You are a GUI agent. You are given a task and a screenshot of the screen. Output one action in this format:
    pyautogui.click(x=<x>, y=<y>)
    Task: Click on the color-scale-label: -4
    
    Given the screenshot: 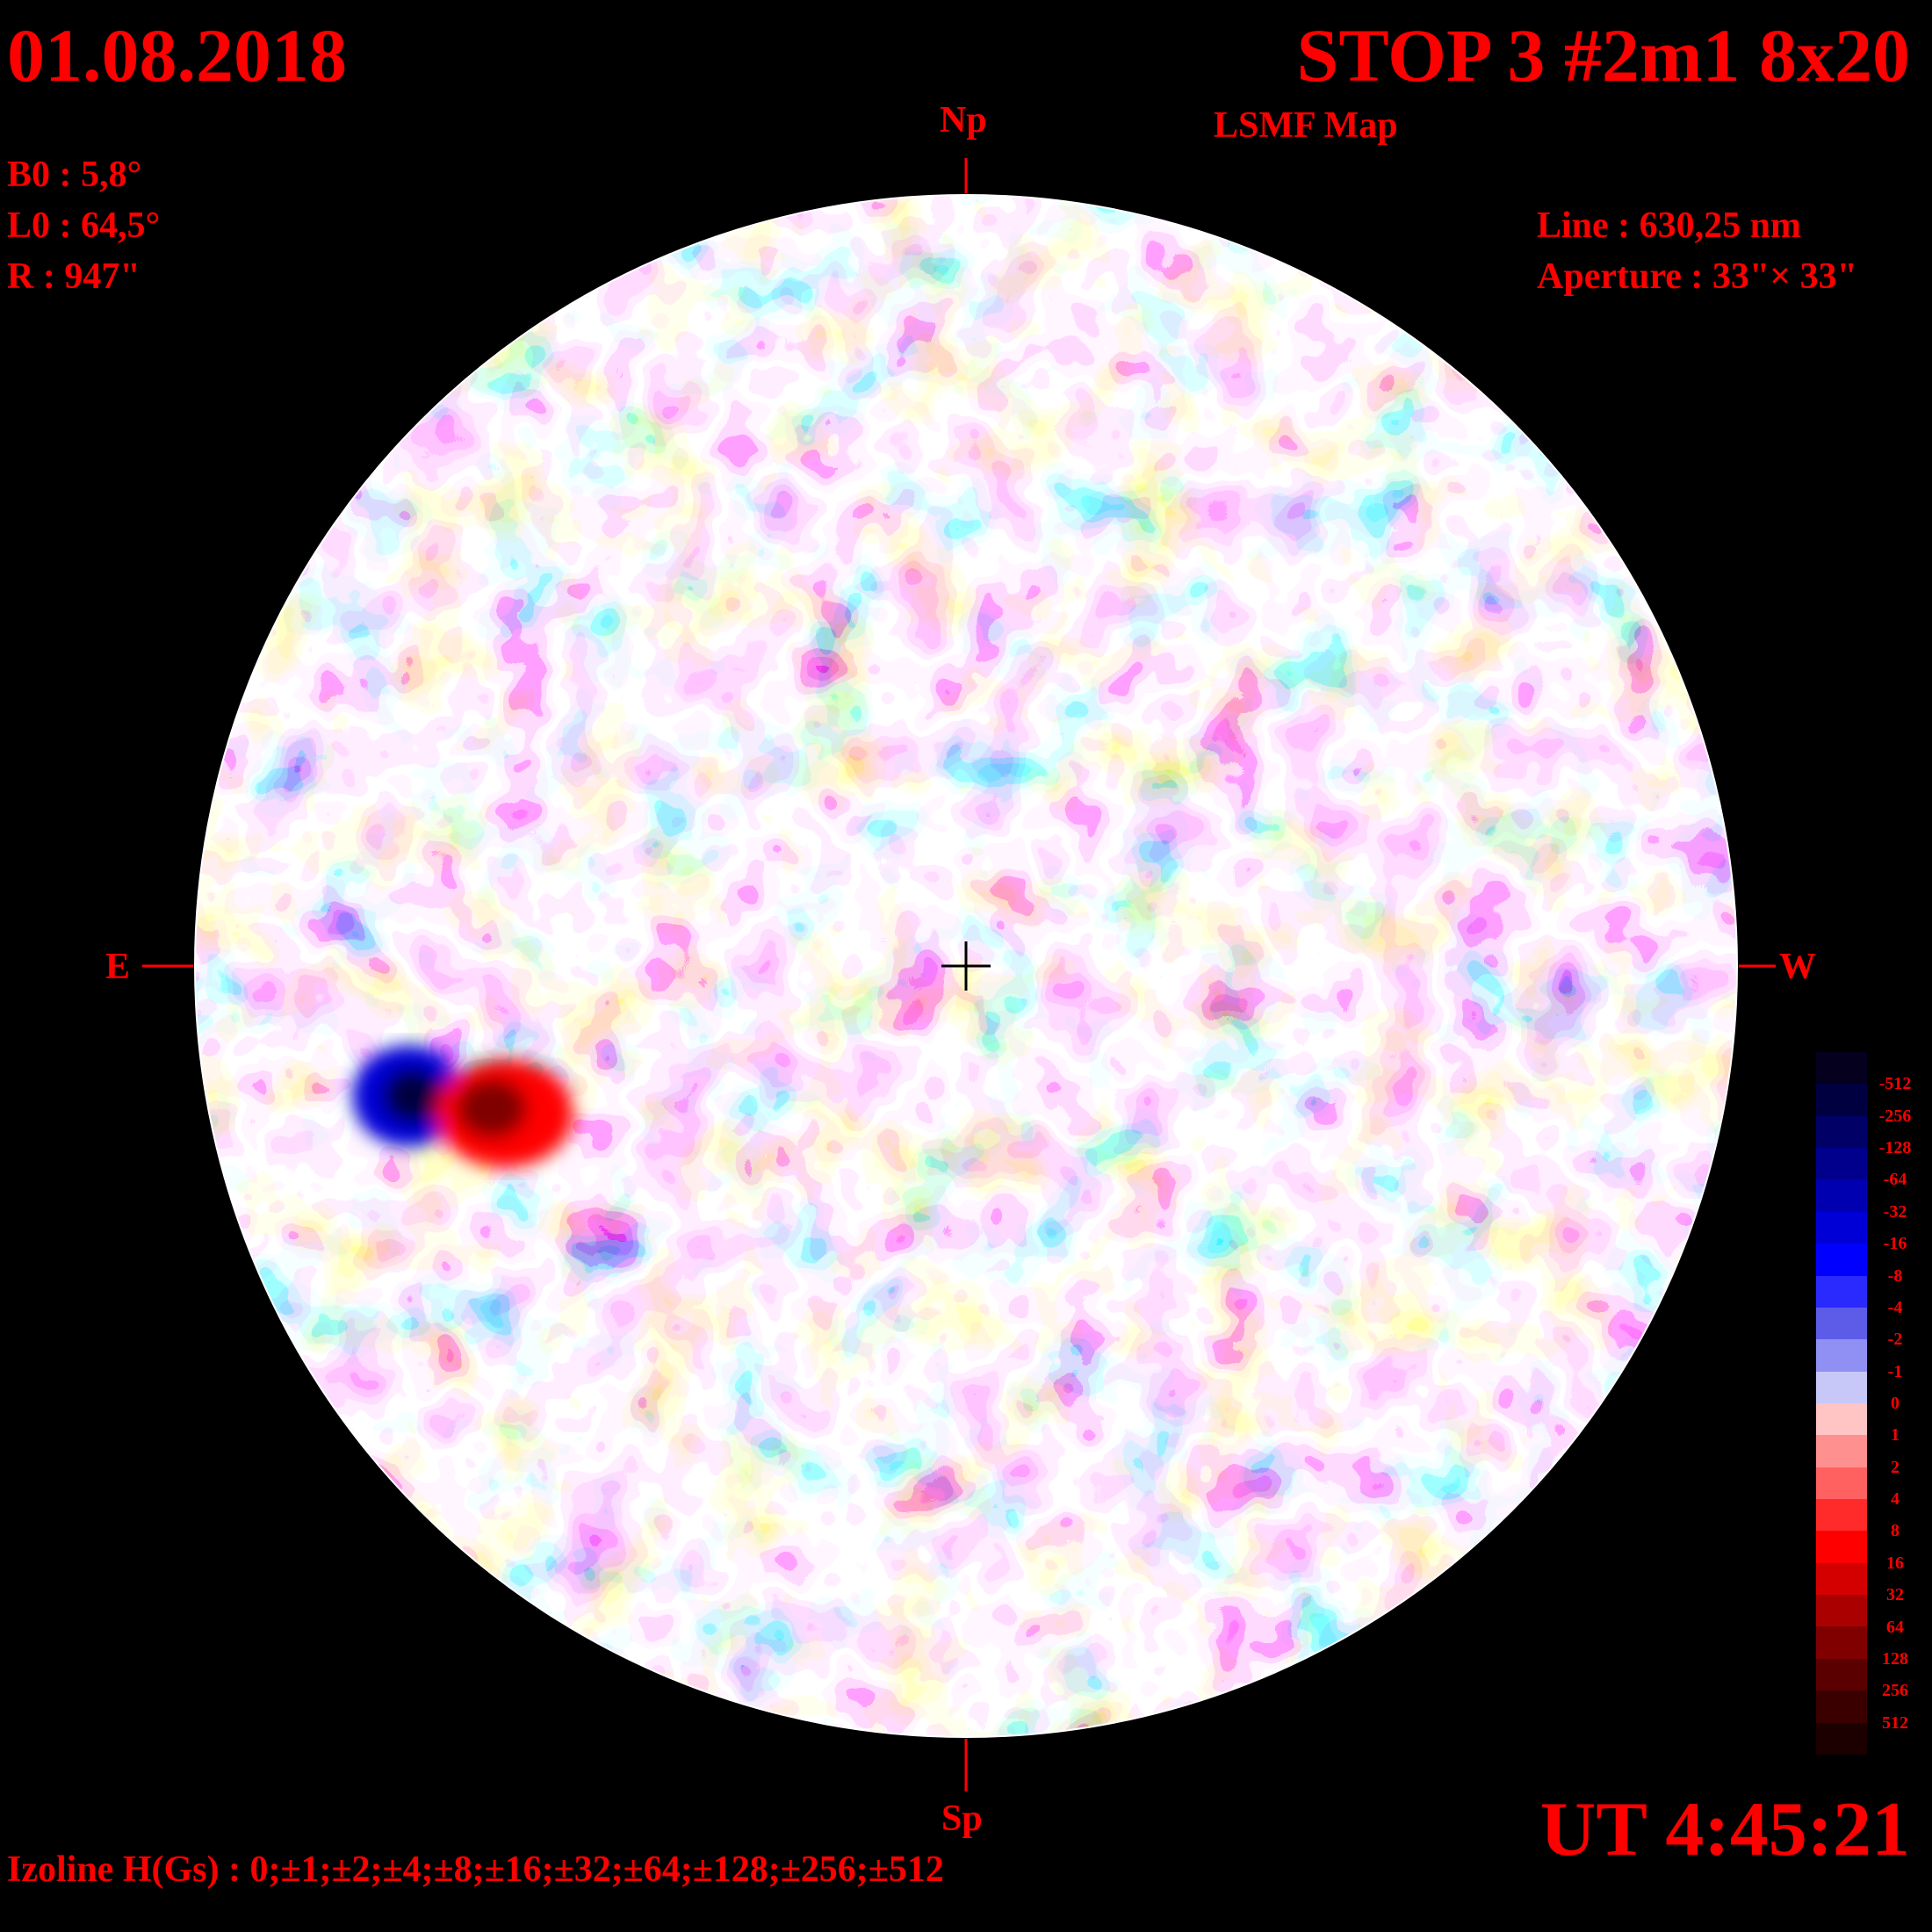 What is the action you would take?
    pyautogui.click(x=1895, y=1307)
    